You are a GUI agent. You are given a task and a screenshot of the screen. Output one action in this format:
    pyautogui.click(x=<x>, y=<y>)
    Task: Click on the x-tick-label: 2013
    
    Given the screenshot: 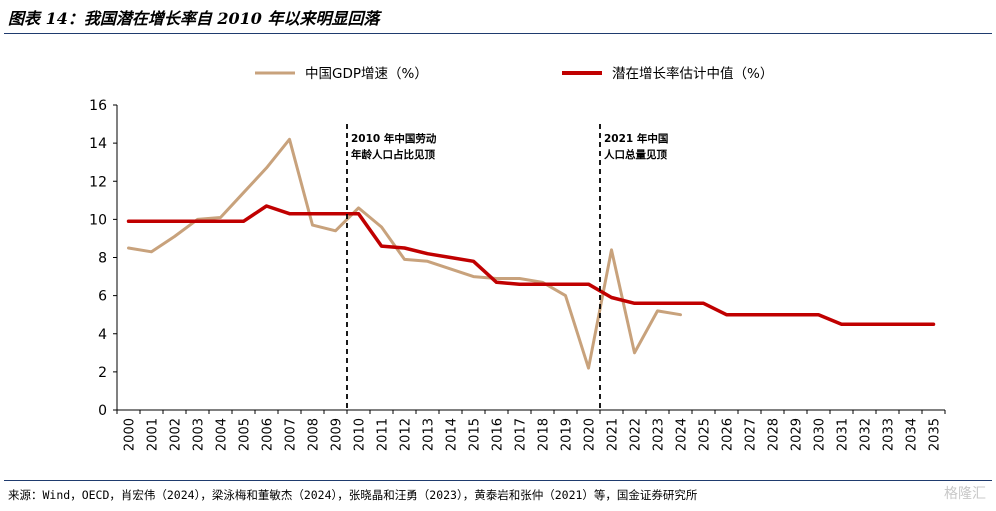 What is the action you would take?
    pyautogui.click(x=429, y=434)
    